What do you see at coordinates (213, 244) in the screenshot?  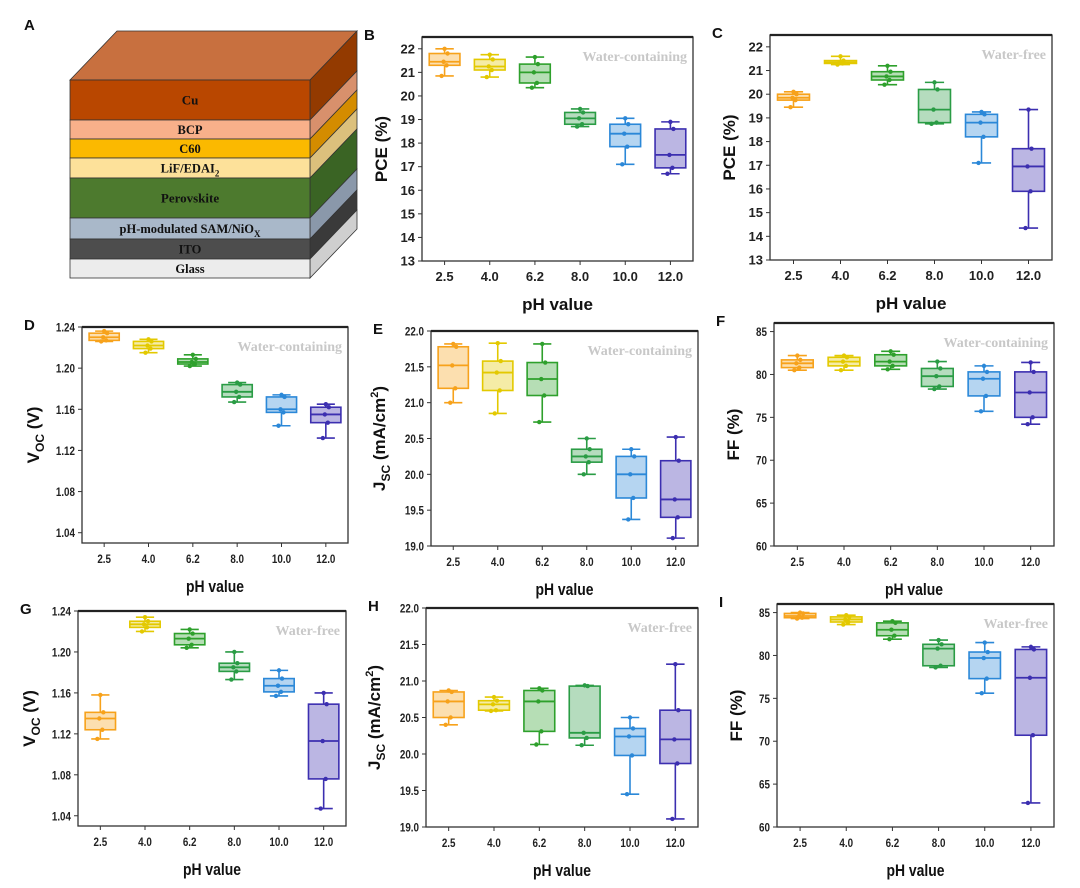 I see `layer-glass: Glass` at bounding box center [213, 244].